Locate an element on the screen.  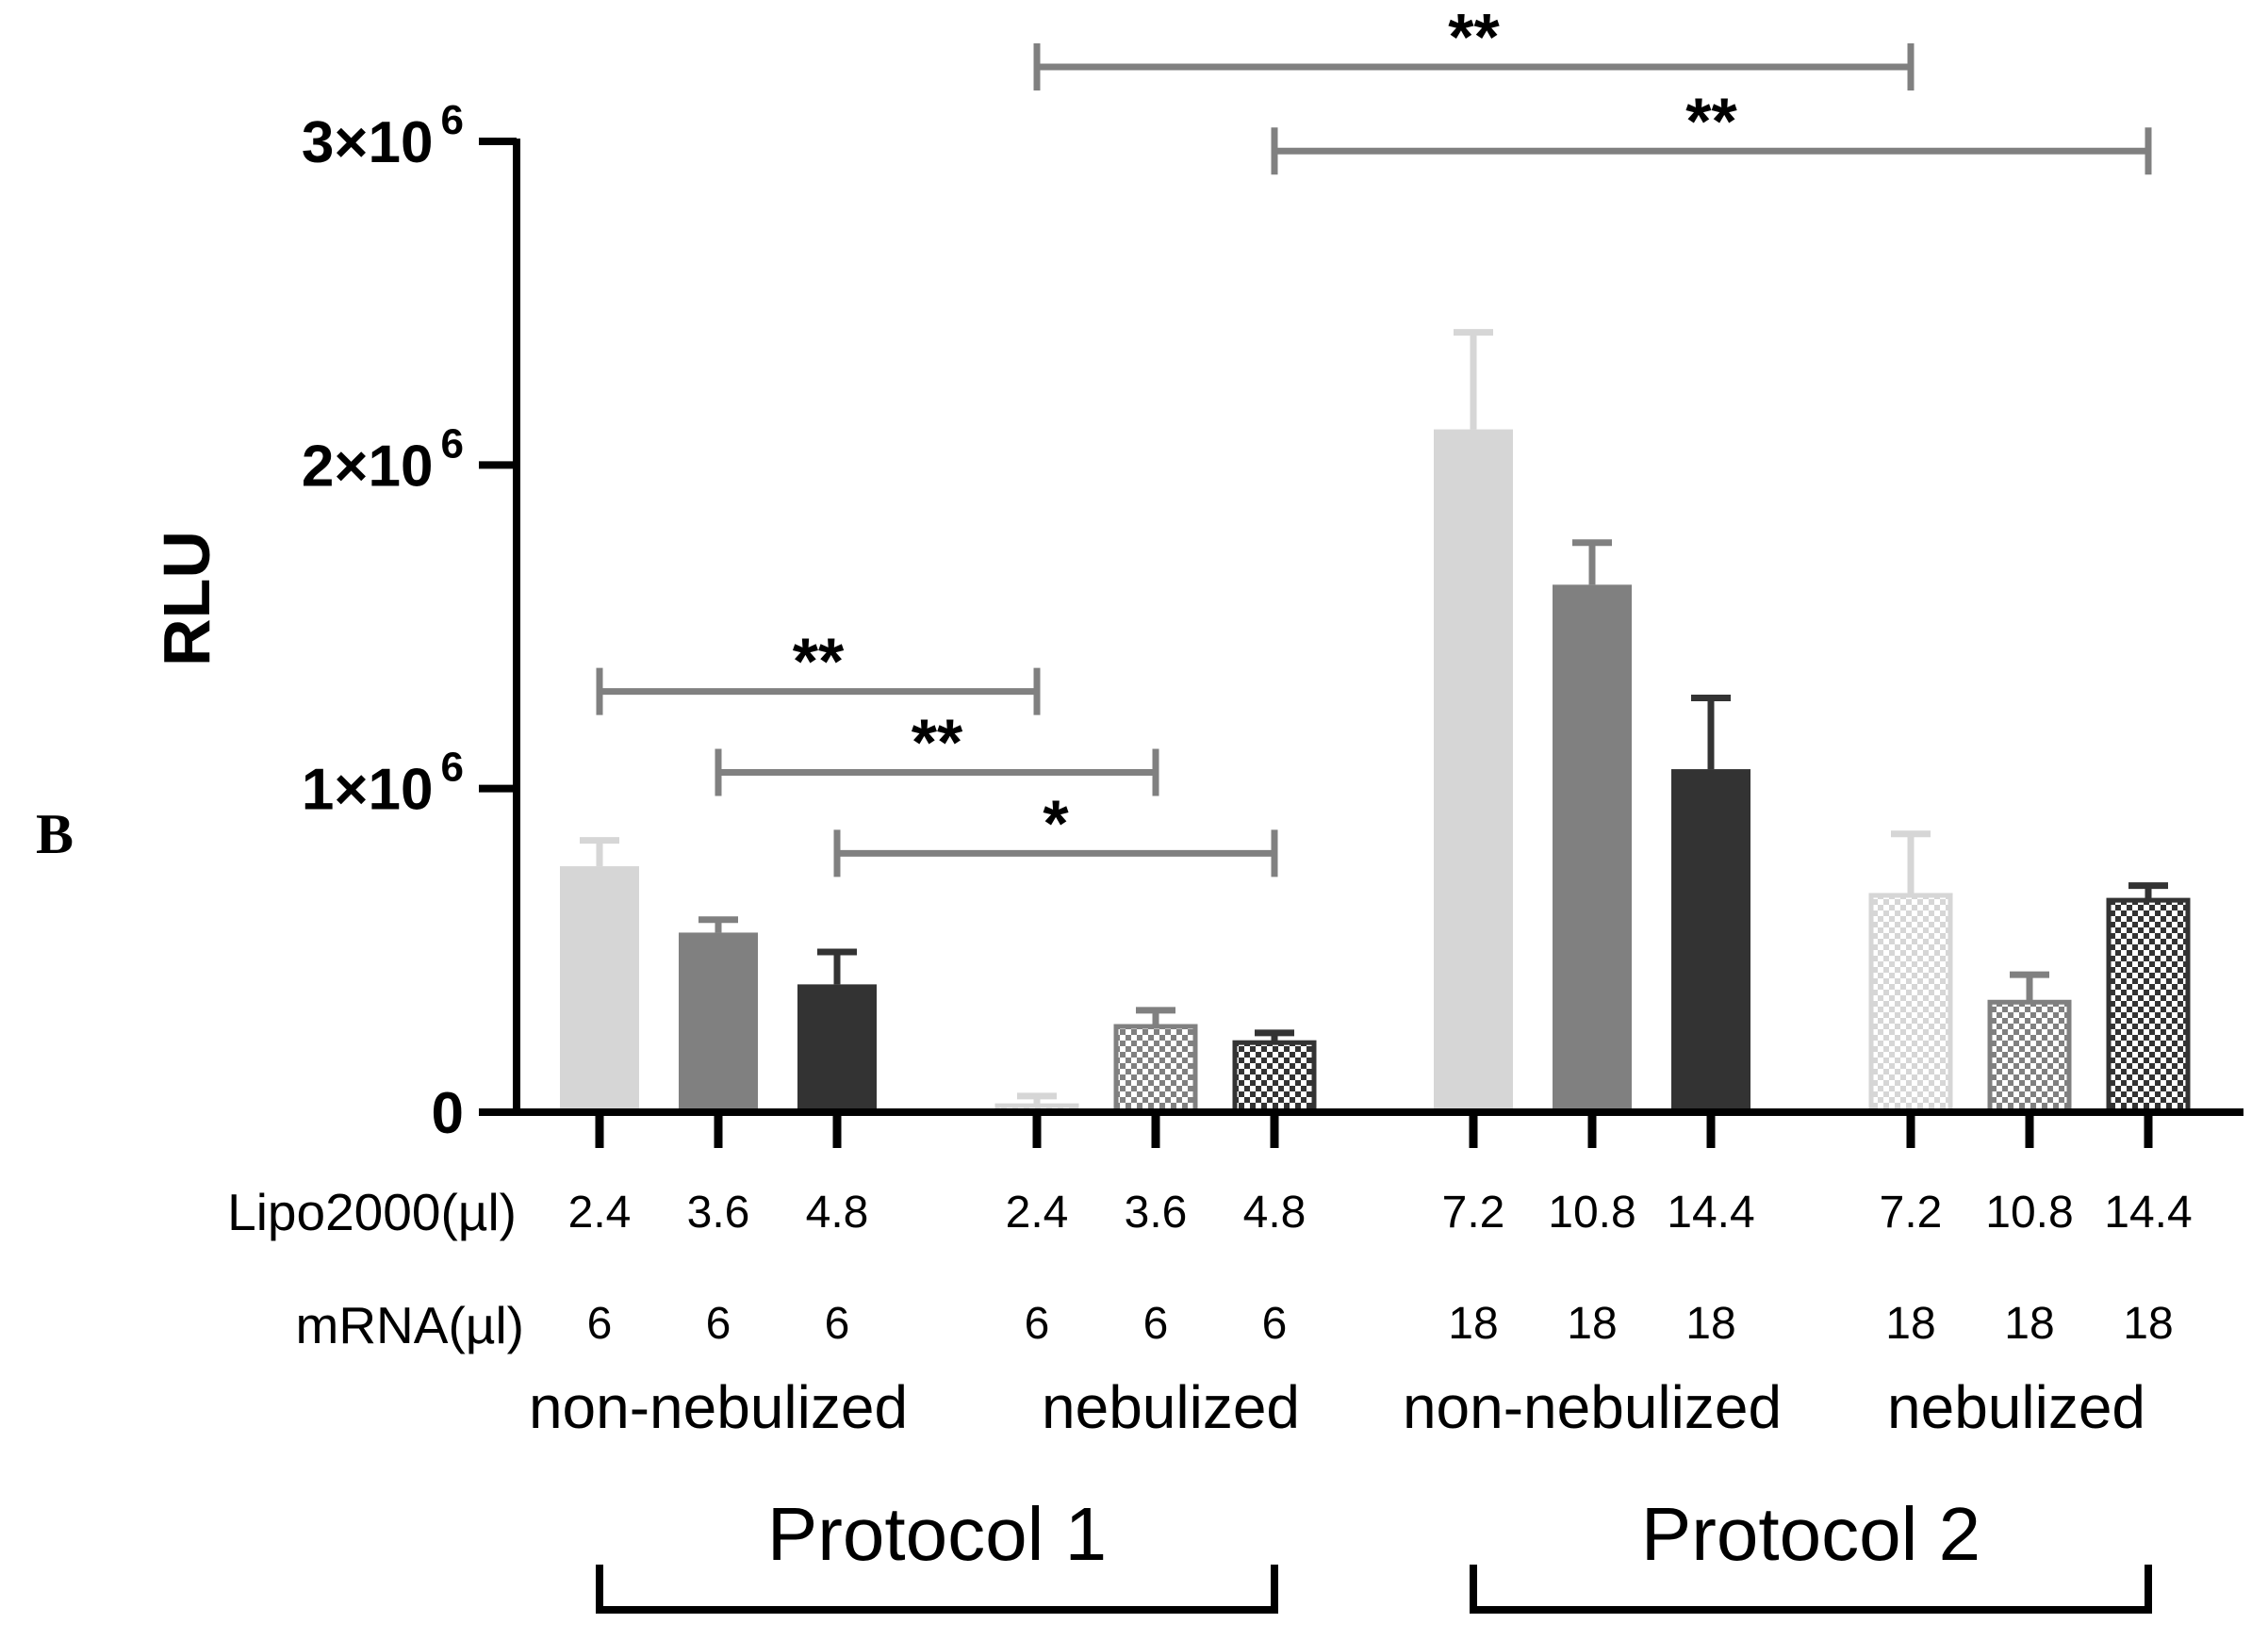
mrna-value-0: 6 is located at coordinates (600, 1324).